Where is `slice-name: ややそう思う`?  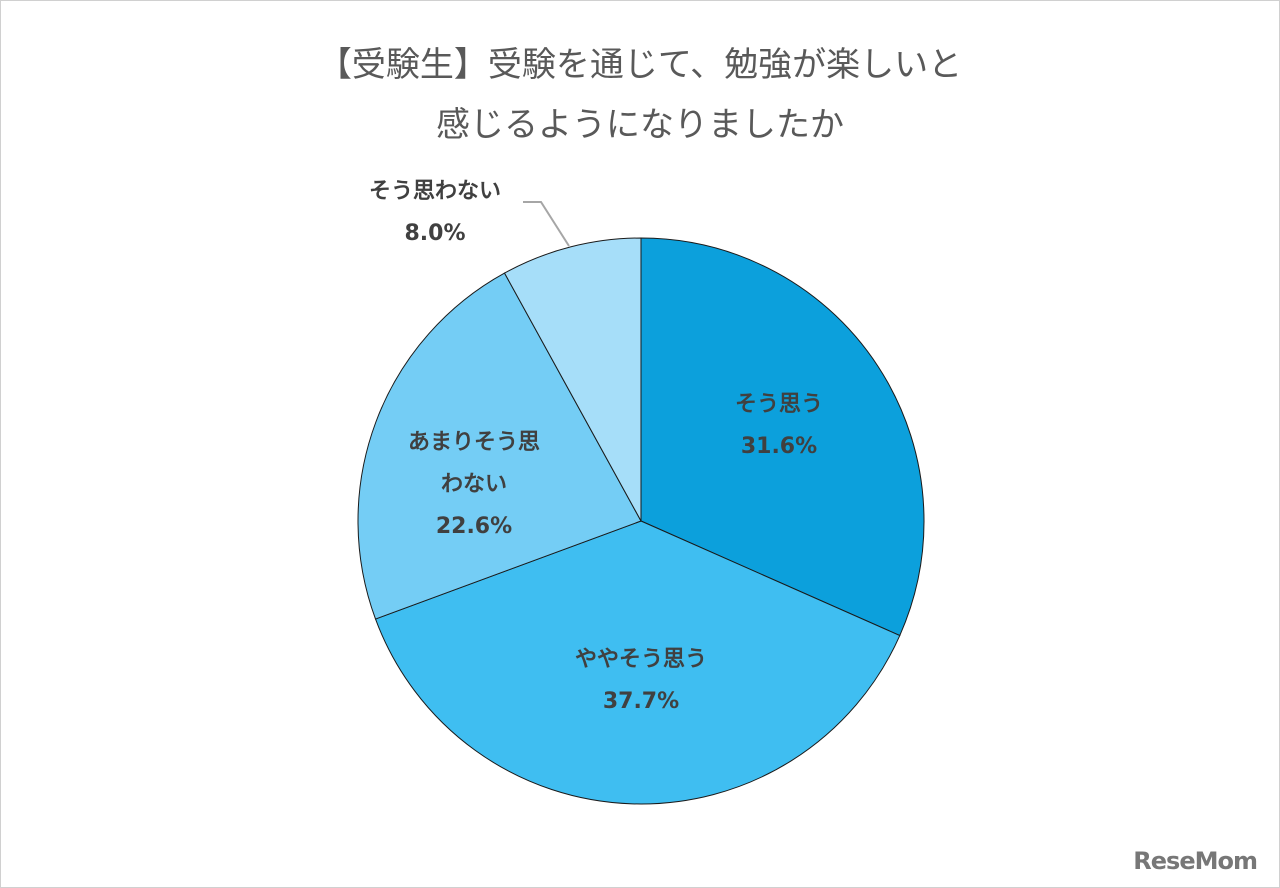 slice-name: ややそう思う is located at coordinates (641, 659).